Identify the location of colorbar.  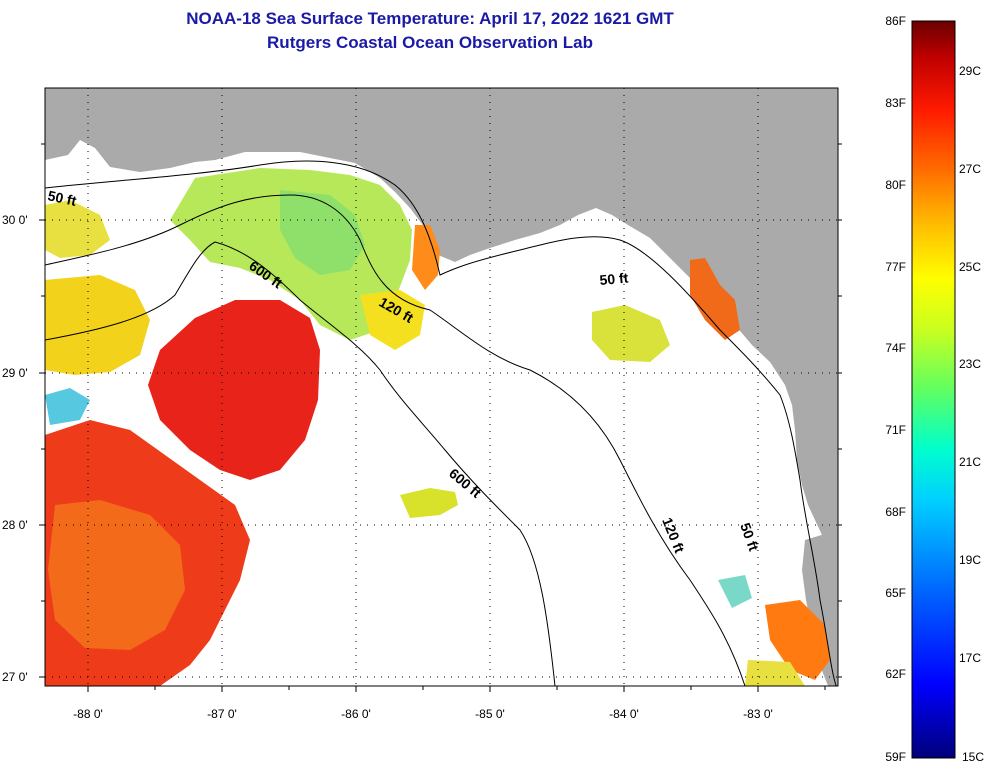
(933, 389).